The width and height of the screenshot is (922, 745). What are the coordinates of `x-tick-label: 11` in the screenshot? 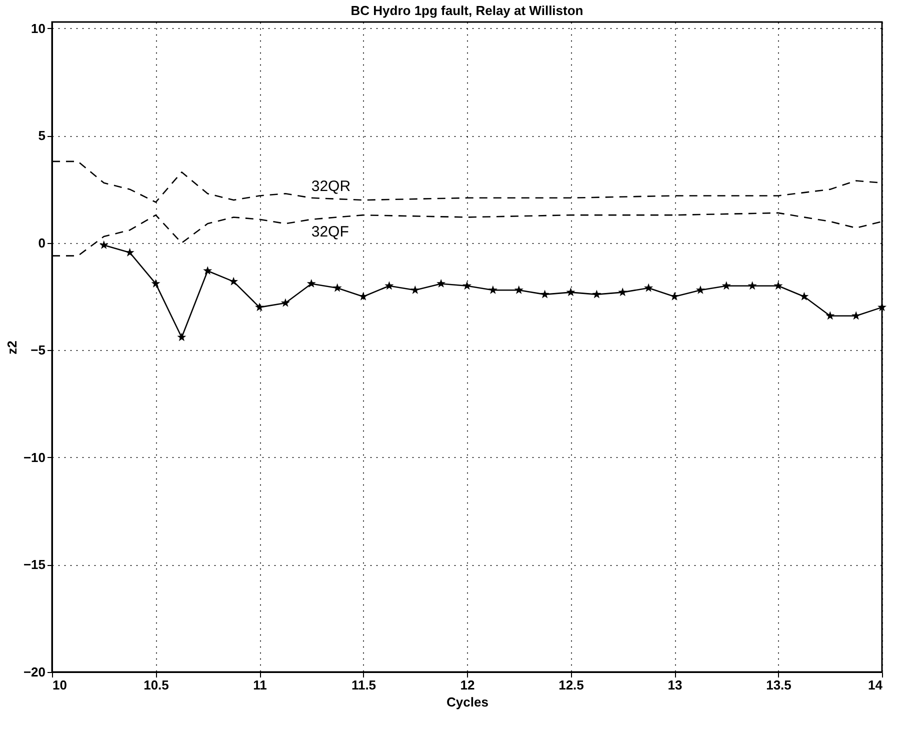 It's located at (260, 685).